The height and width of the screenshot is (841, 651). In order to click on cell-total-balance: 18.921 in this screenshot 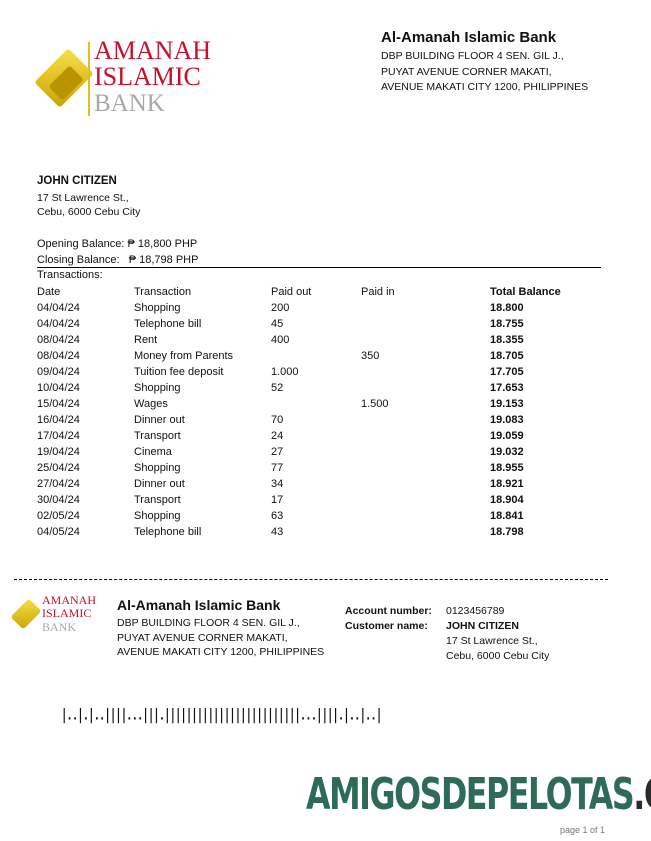, I will do `click(507, 484)`.